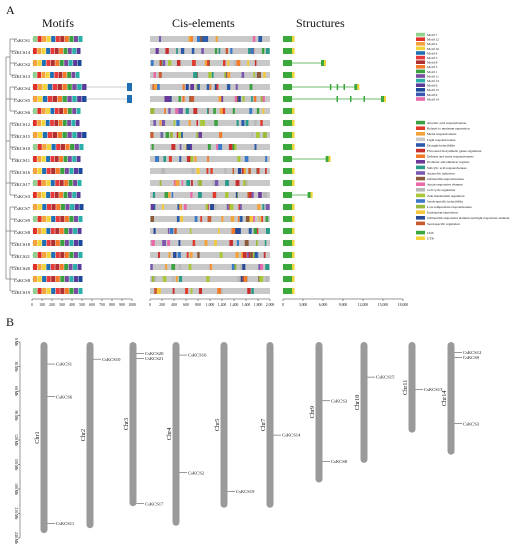 This screenshot has height=550, width=523. What do you see at coordinates (22, 40) in the screenshot?
I see `gene-label: CsKCS1` at bounding box center [22, 40].